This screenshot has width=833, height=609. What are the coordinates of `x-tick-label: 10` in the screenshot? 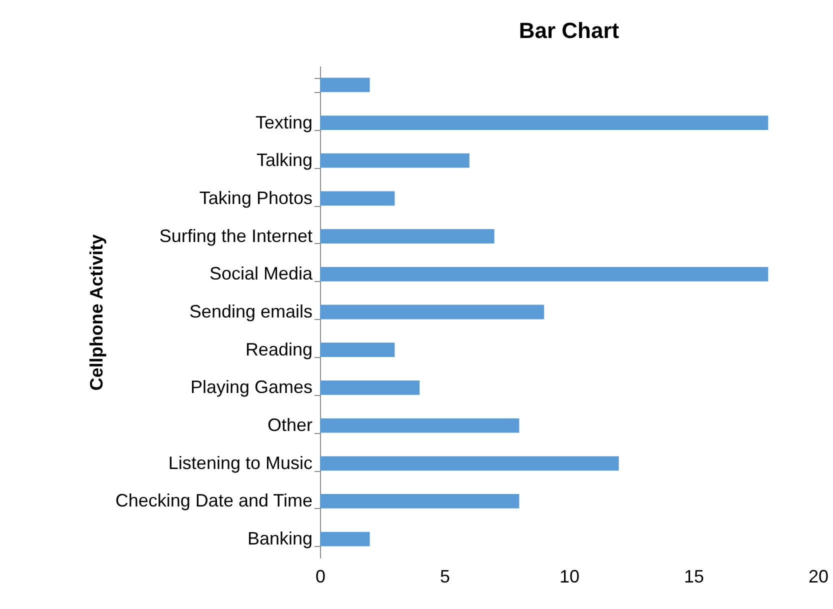 It's located at (569, 576).